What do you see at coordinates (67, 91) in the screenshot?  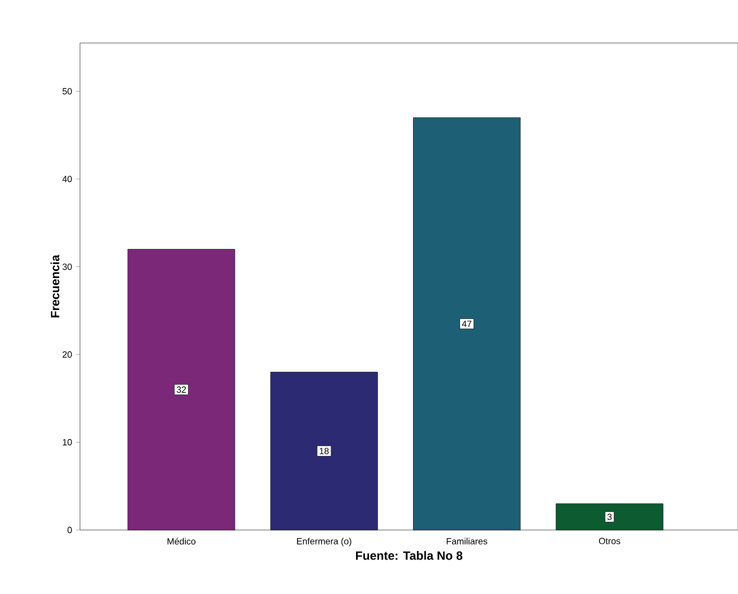 I see `y-tick-label: 50` at bounding box center [67, 91].